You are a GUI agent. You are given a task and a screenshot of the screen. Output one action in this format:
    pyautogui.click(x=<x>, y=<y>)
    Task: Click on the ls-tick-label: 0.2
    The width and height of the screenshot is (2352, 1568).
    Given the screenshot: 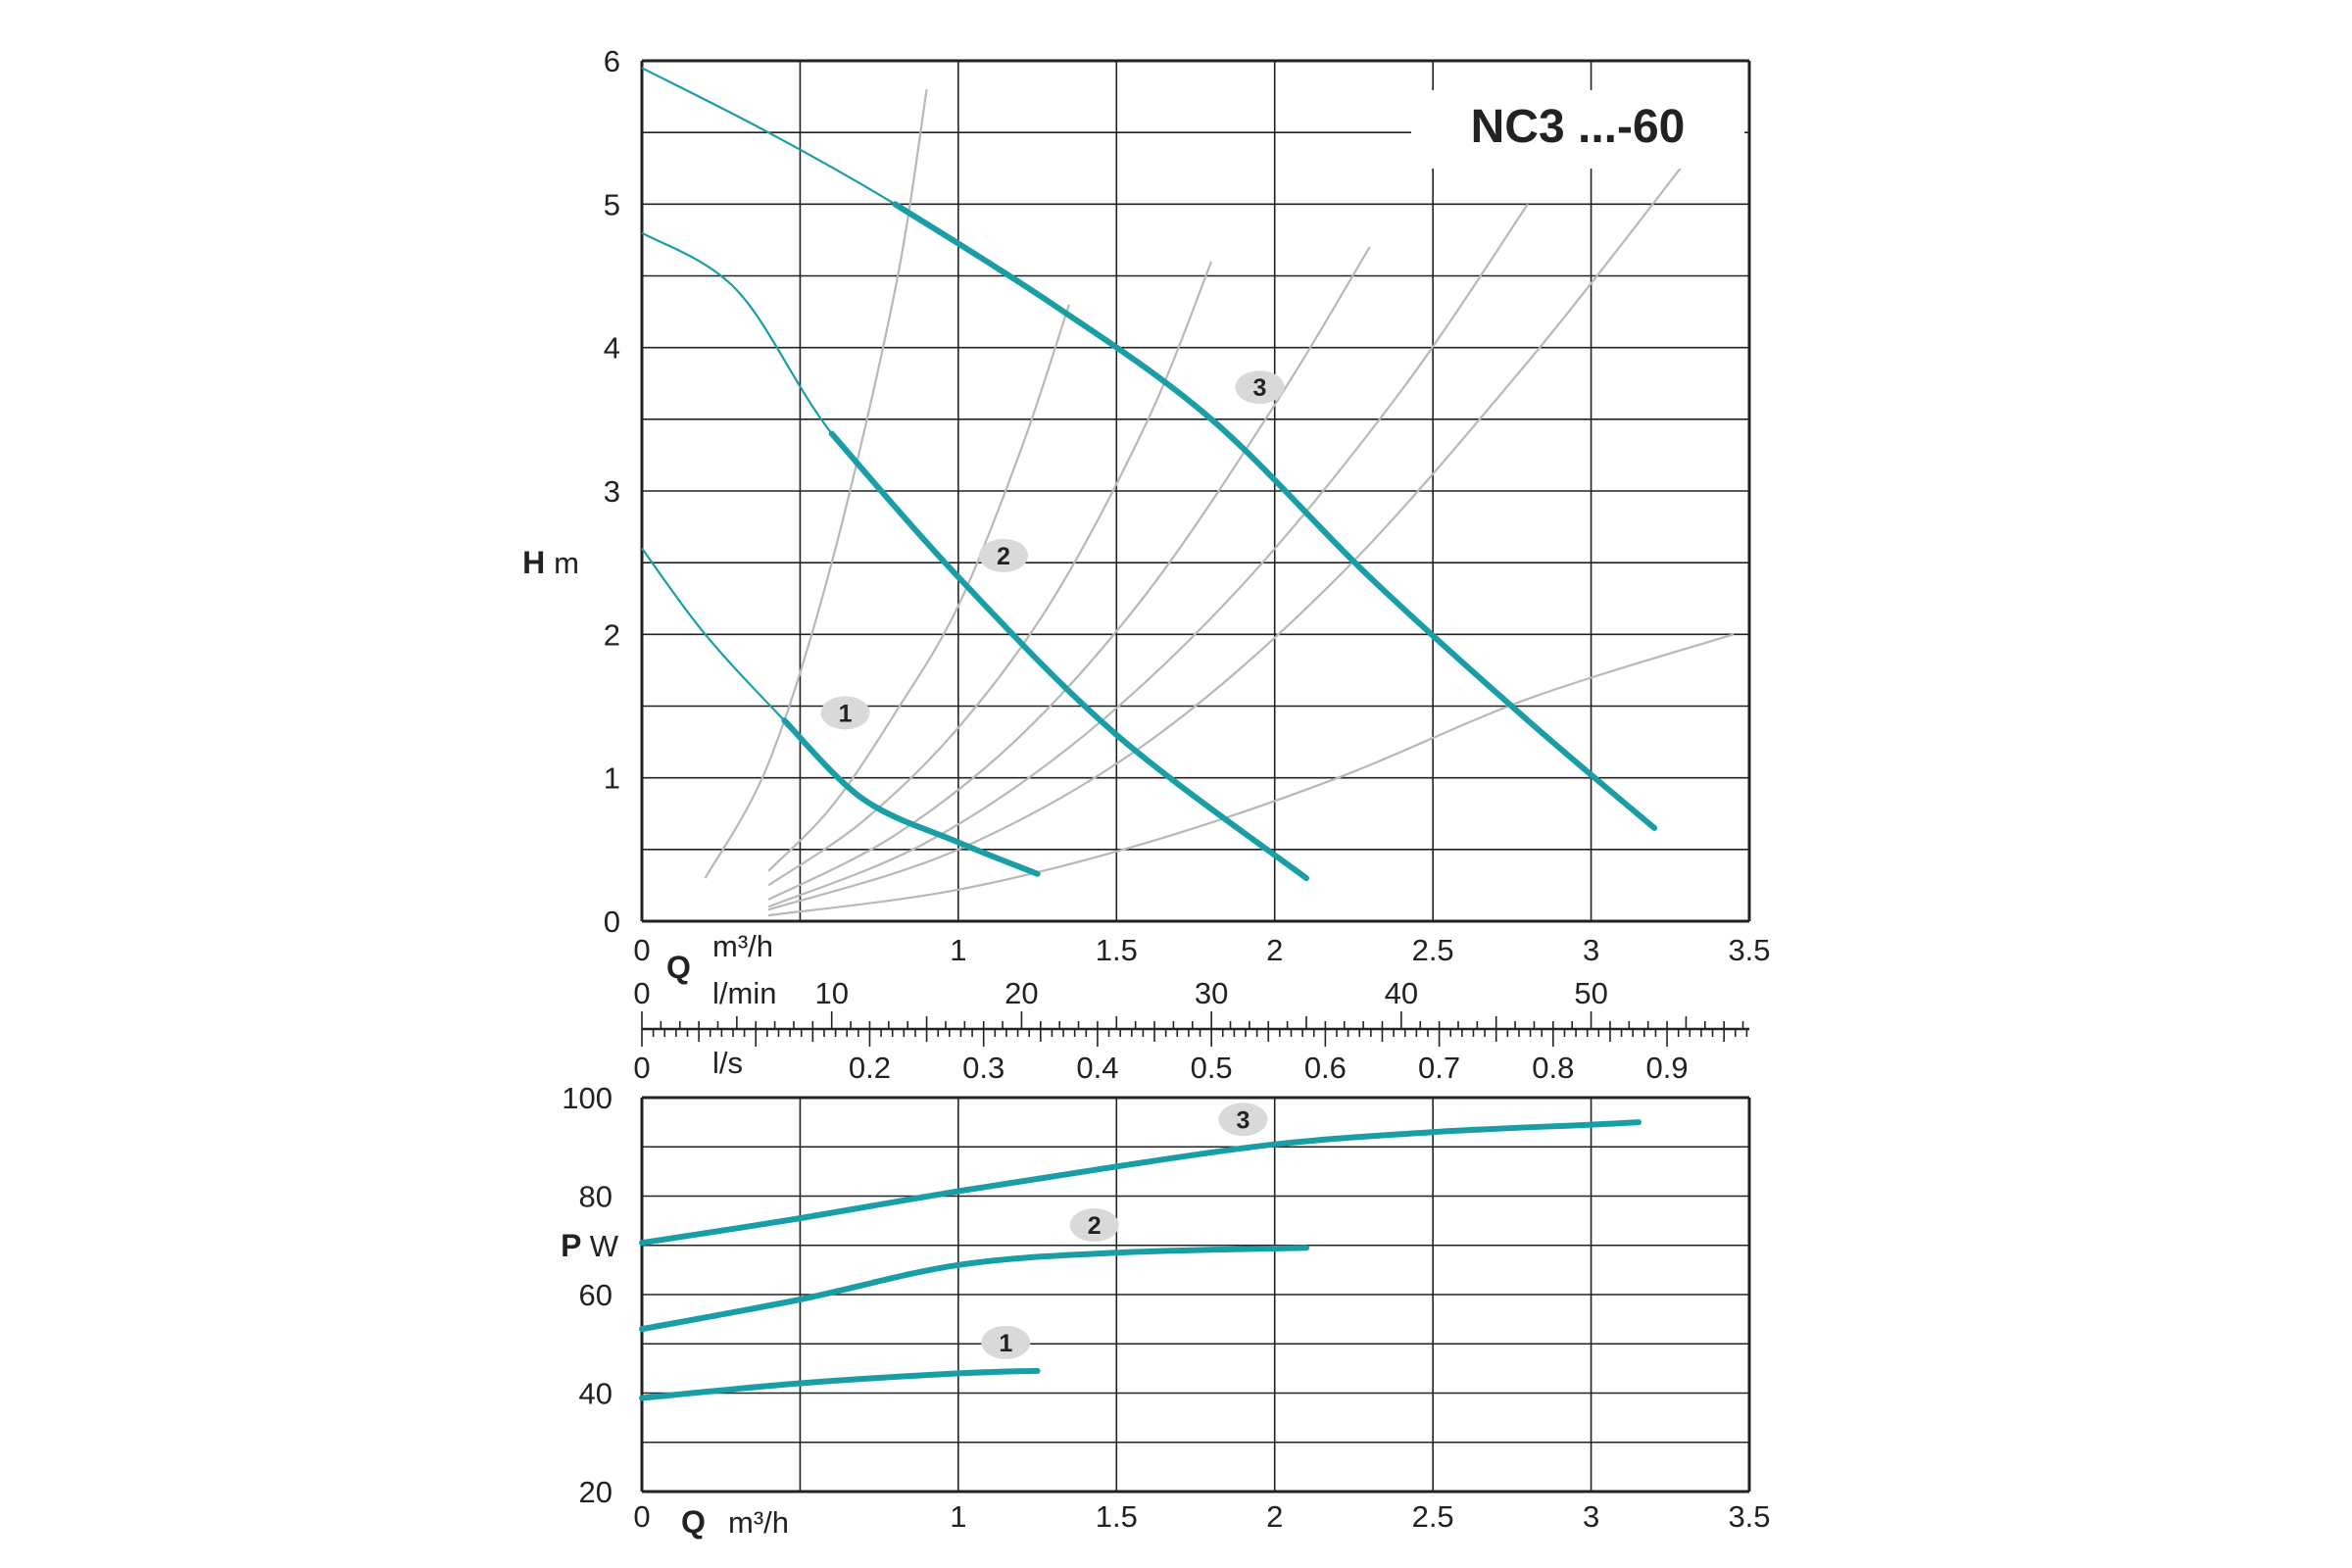 What is the action you would take?
    pyautogui.click(x=870, y=1068)
    